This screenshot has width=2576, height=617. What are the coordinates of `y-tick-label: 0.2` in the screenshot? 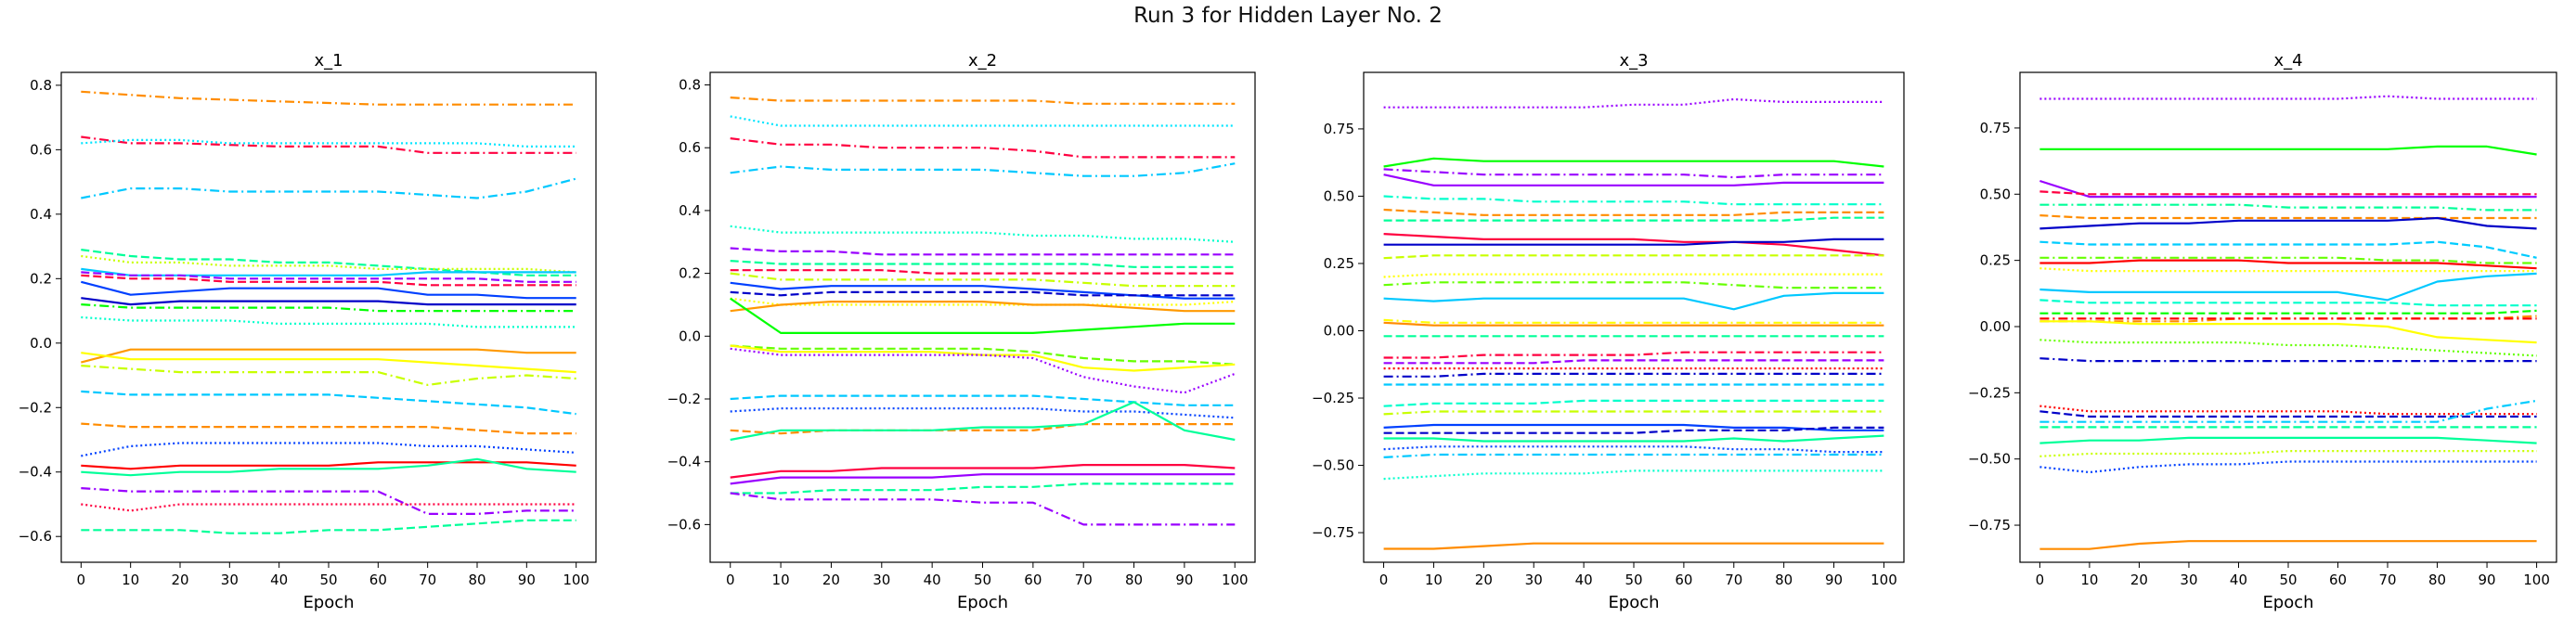 It's located at (690, 273).